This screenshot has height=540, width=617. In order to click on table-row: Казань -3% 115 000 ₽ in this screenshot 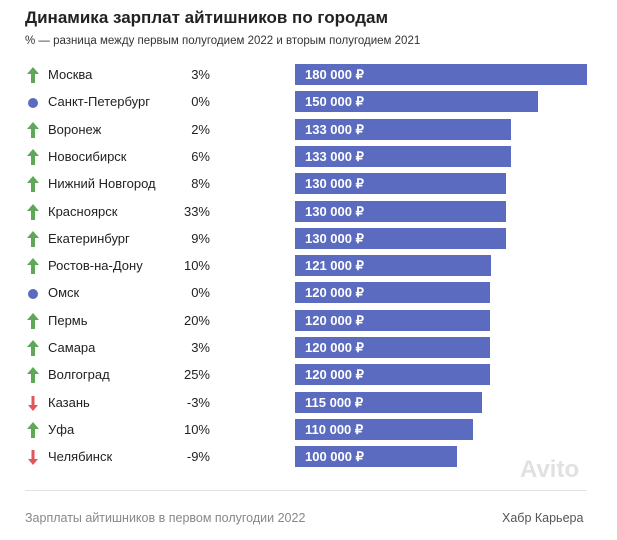, I will do `click(308, 402)`.